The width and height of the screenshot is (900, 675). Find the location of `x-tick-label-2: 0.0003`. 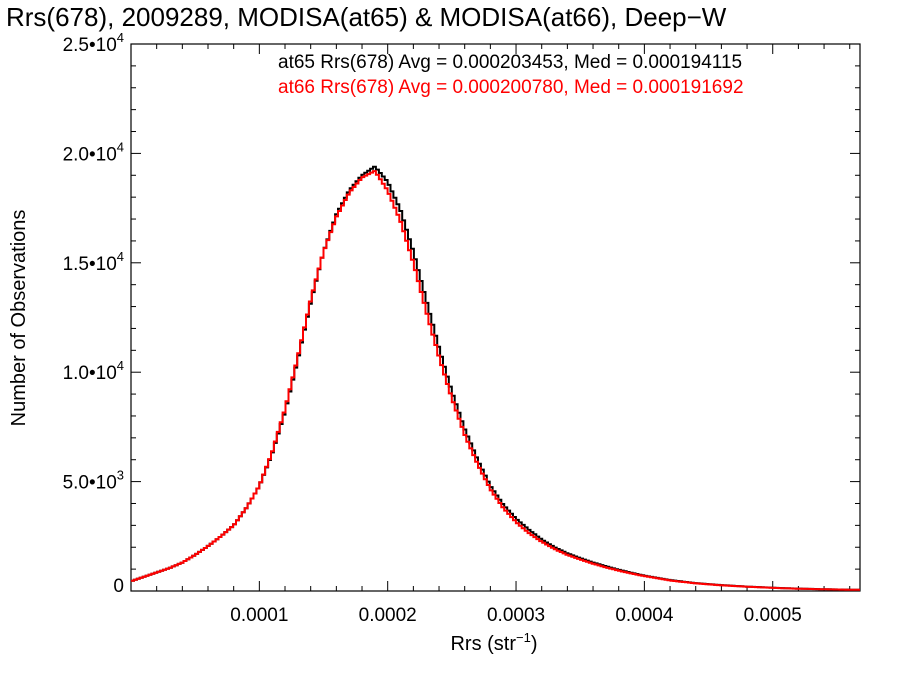

x-tick-label-2: 0.0003 is located at coordinates (516, 615).